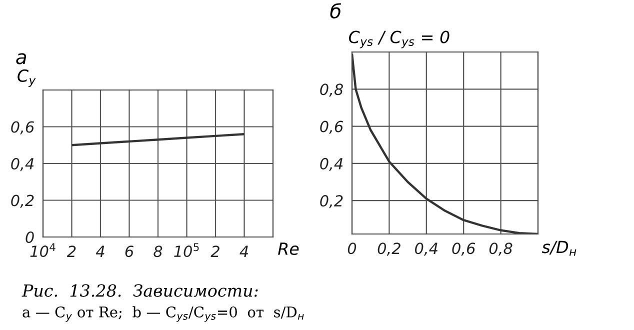 The width and height of the screenshot is (634, 330). I want to click on x-tick-label: 10$^{4}$, so click(43, 250).